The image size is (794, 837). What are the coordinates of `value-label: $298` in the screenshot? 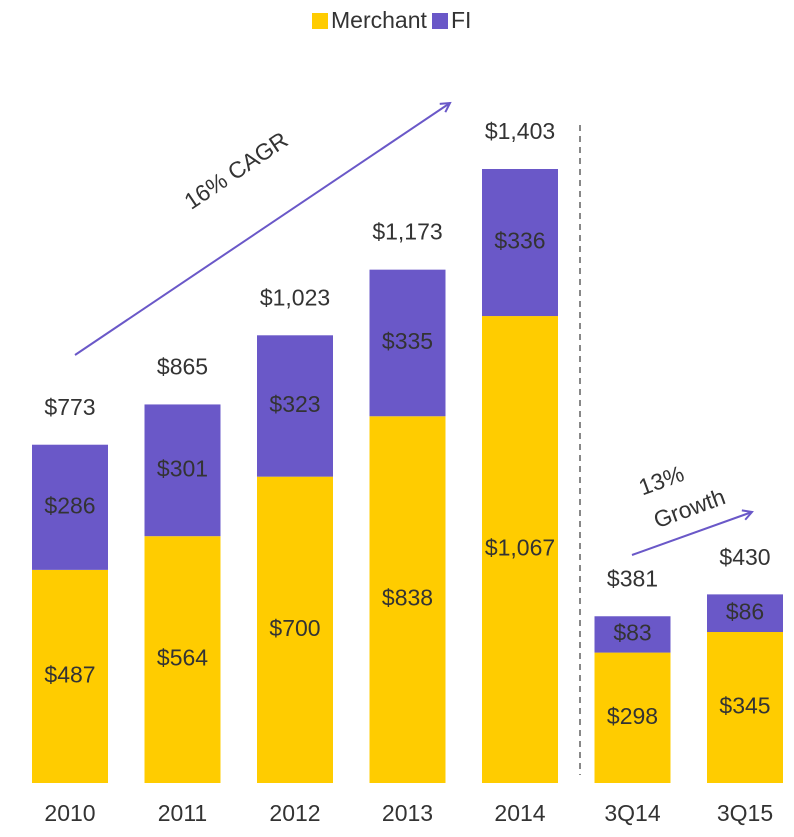 It's located at (632, 716).